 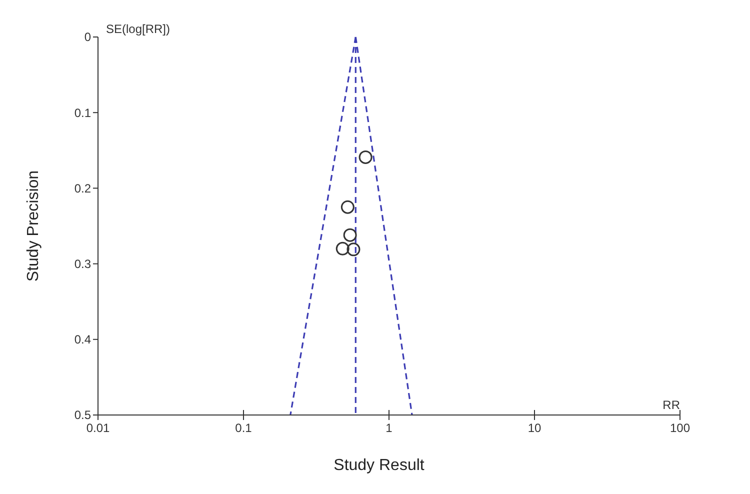 I want to click on annotation: RR, so click(x=671, y=405).